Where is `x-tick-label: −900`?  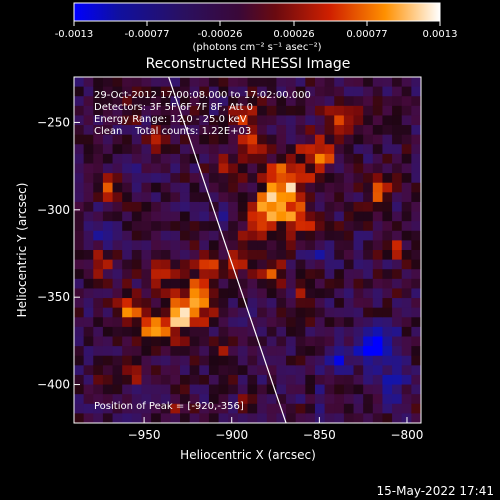
x-tick-label: −900 is located at coordinates (231, 435).